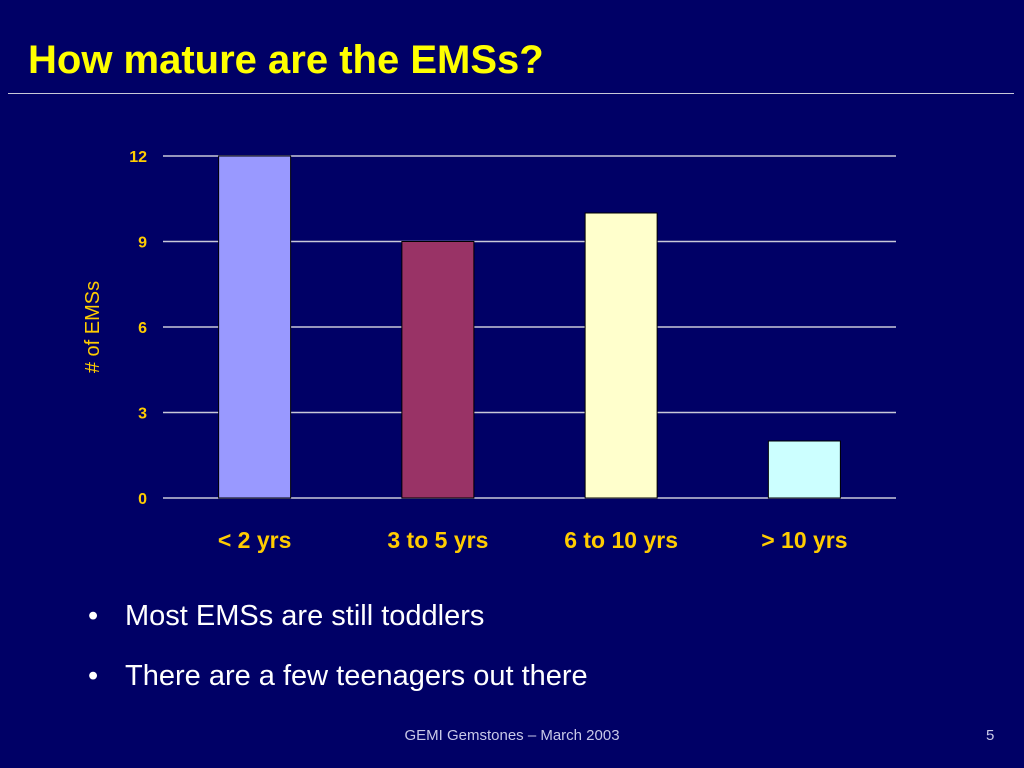 This screenshot has width=1024, height=768. I want to click on x-tick-label: 3 to 5 yrs, so click(437, 540).